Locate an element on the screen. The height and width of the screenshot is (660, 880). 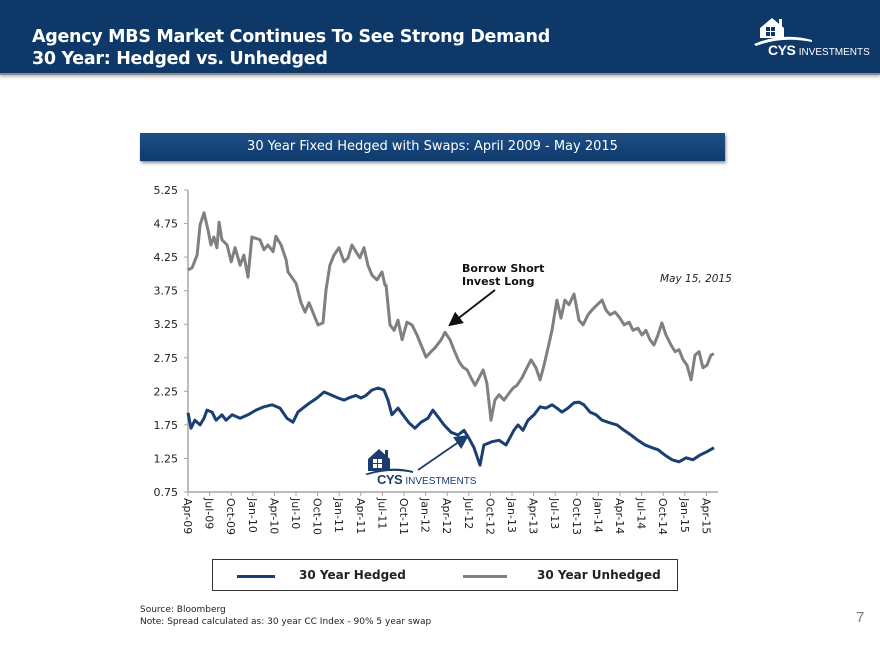
x-tick-label: Jul-12 is located at coordinates (468, 513).